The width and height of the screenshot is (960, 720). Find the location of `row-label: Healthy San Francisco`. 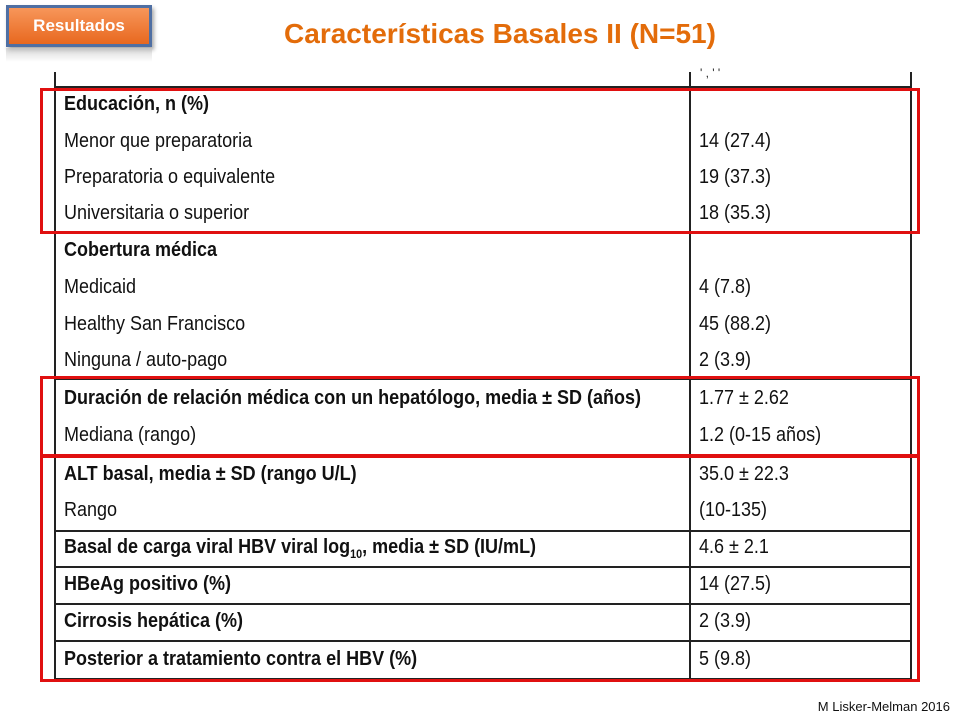

row-label: Healthy San Francisco is located at coordinates (155, 324).